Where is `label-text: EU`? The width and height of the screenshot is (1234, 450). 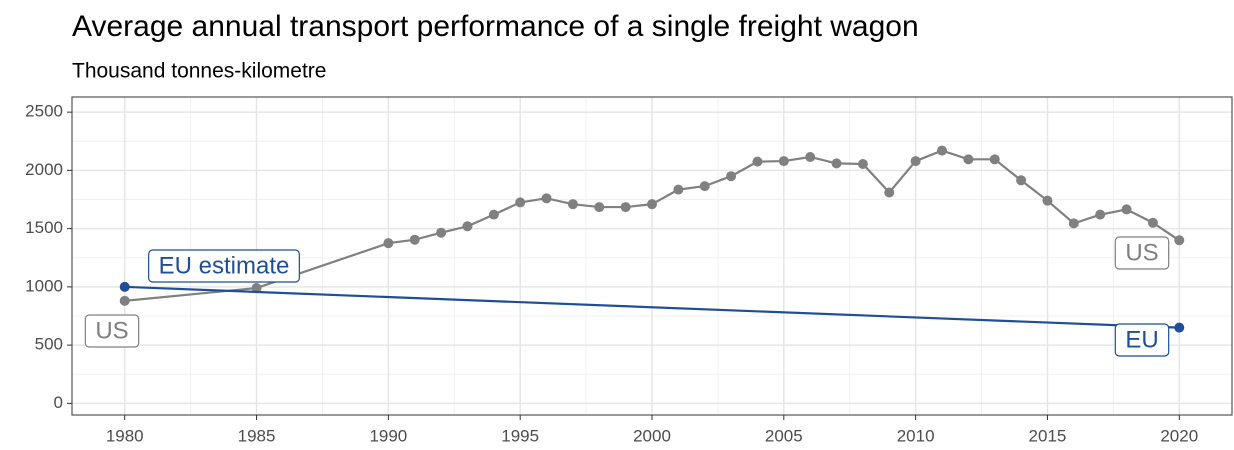
label-text: EU is located at coordinates (1141, 339).